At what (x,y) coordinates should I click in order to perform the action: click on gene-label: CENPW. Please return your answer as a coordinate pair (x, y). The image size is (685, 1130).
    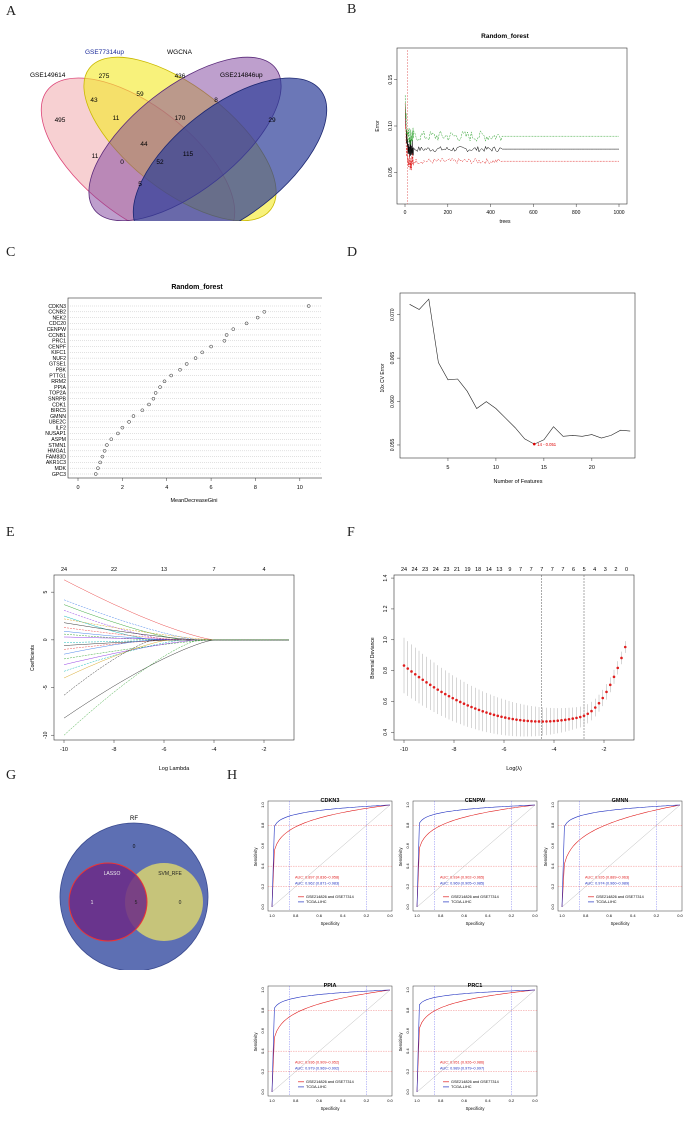
    Looking at the image, I should click on (56, 330).